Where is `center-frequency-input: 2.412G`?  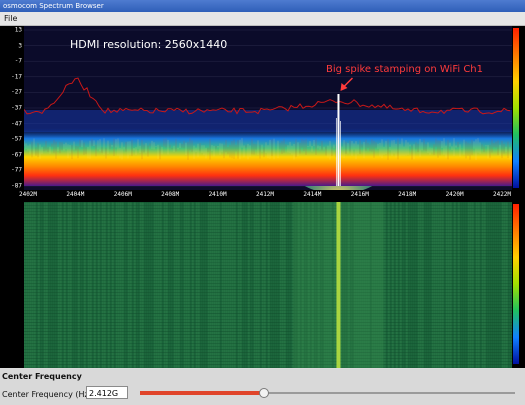 center-frequency-input: 2.412G is located at coordinates (107, 392).